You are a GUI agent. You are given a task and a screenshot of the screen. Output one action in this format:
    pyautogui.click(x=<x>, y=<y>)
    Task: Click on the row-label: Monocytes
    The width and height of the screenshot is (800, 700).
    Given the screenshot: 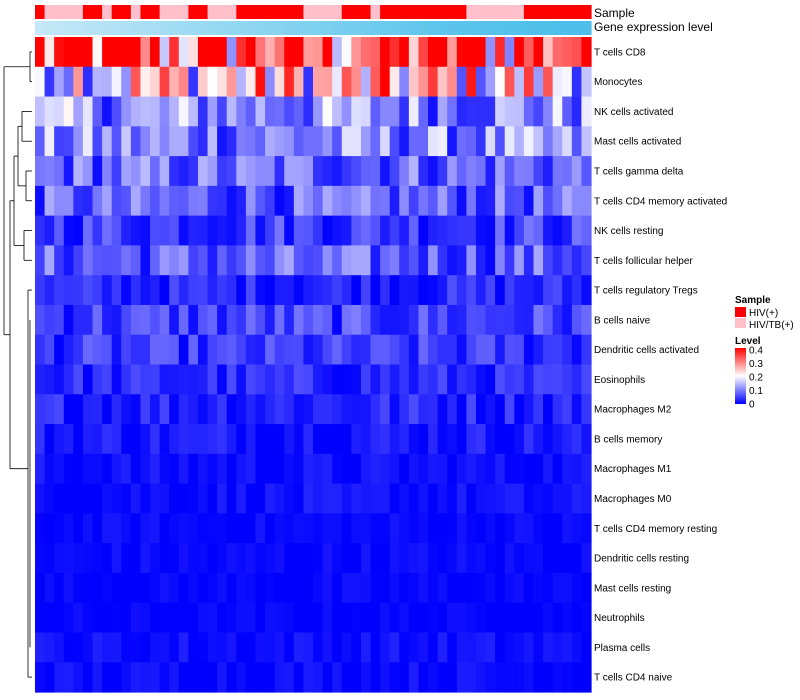 What is the action you would take?
    pyautogui.click(x=618, y=82)
    